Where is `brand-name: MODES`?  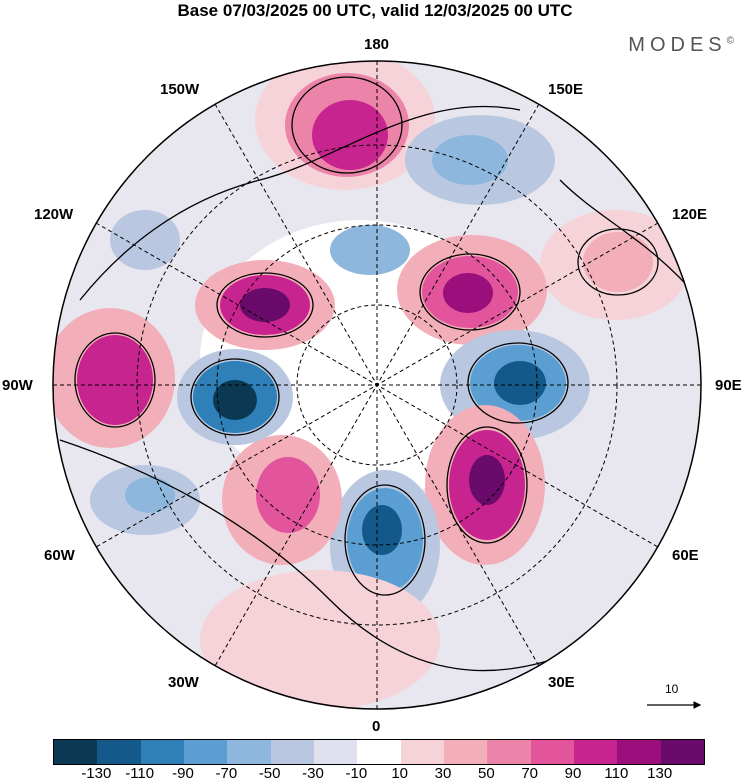 brand-name: MODES is located at coordinates (677, 45).